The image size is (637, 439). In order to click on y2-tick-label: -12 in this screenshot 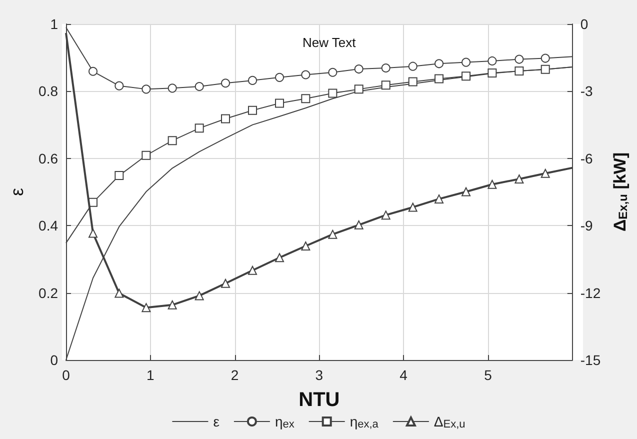, I will do `click(590, 292)`.